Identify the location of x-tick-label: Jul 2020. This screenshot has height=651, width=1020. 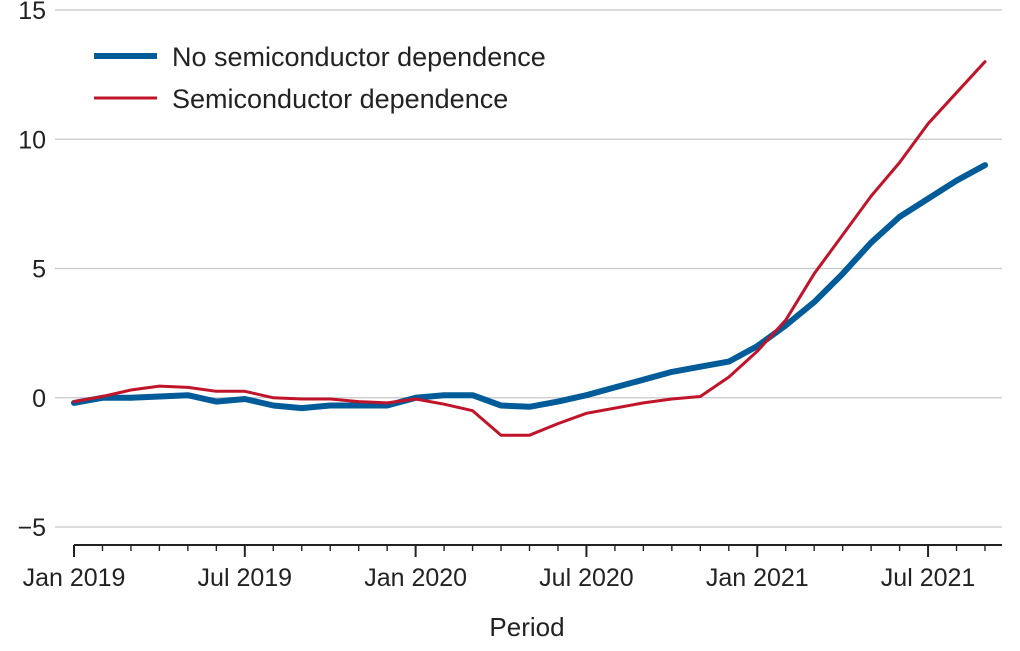
(586, 578).